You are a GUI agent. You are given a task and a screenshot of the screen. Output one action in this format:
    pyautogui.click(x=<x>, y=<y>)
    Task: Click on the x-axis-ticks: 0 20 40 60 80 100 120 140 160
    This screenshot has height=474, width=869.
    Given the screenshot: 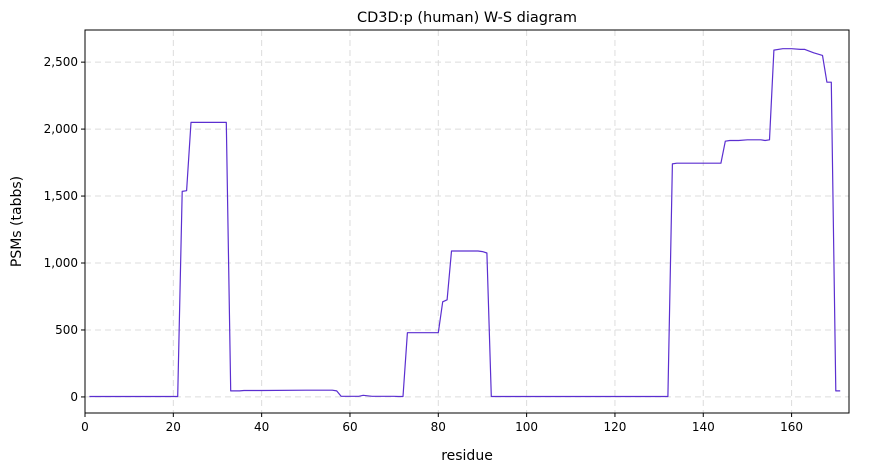 What is the action you would take?
    pyautogui.click(x=442, y=423)
    